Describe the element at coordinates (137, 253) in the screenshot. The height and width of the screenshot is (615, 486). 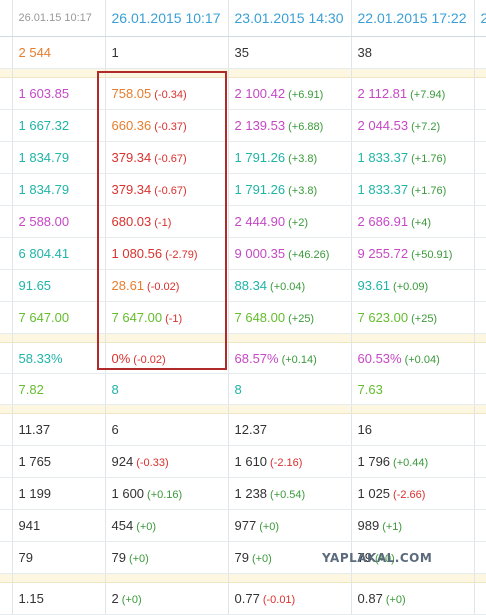
I see `cell-value: 1 080.56` at that location.